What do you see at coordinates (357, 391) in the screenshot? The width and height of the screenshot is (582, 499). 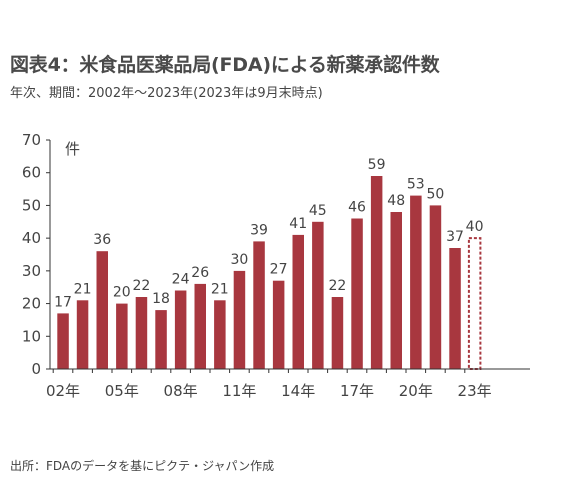 I see `x-tick-label: 17年` at bounding box center [357, 391].